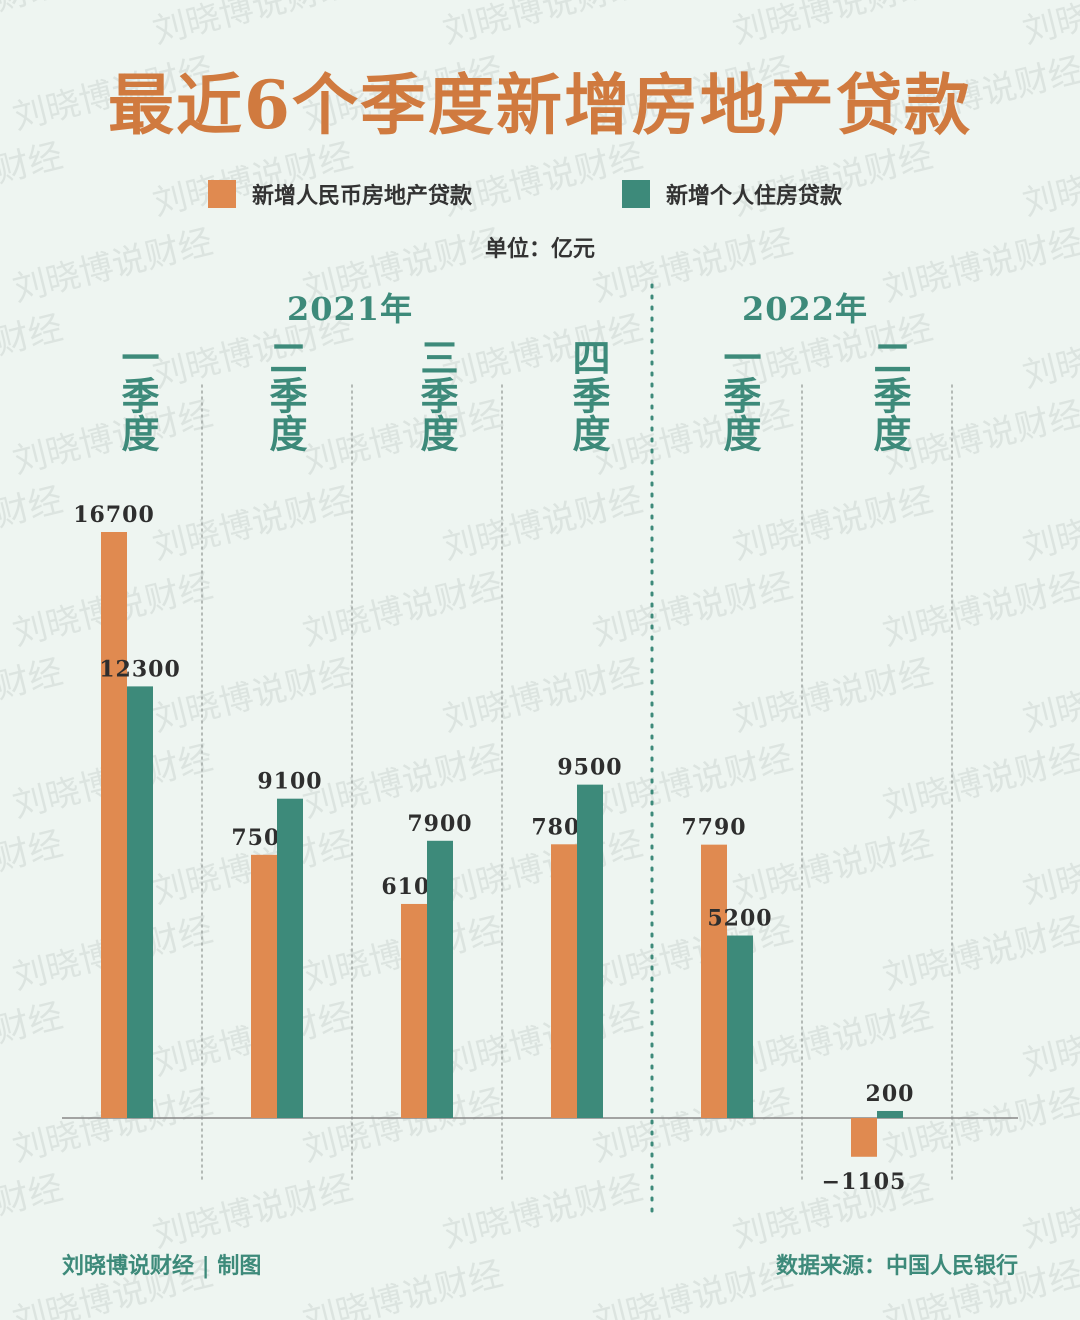 This screenshot has width=1080, height=1320. What do you see at coordinates (222, 194) in the screenshot?
I see `legend-swatch-orange` at bounding box center [222, 194].